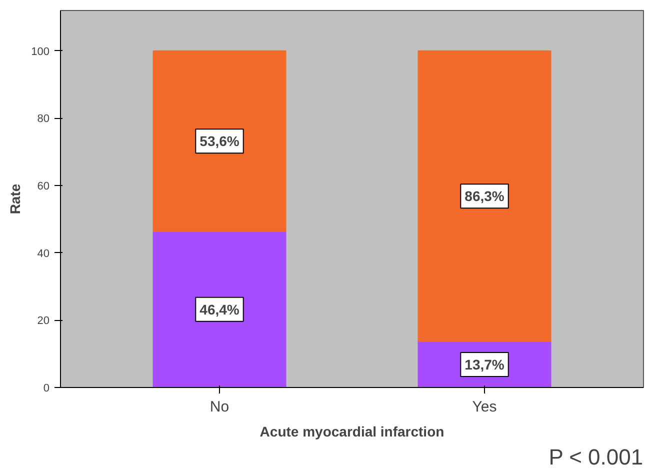 This screenshot has width=663, height=469. Describe the element at coordinates (43, 254) in the screenshot. I see `y-tick-label: 40` at that location.